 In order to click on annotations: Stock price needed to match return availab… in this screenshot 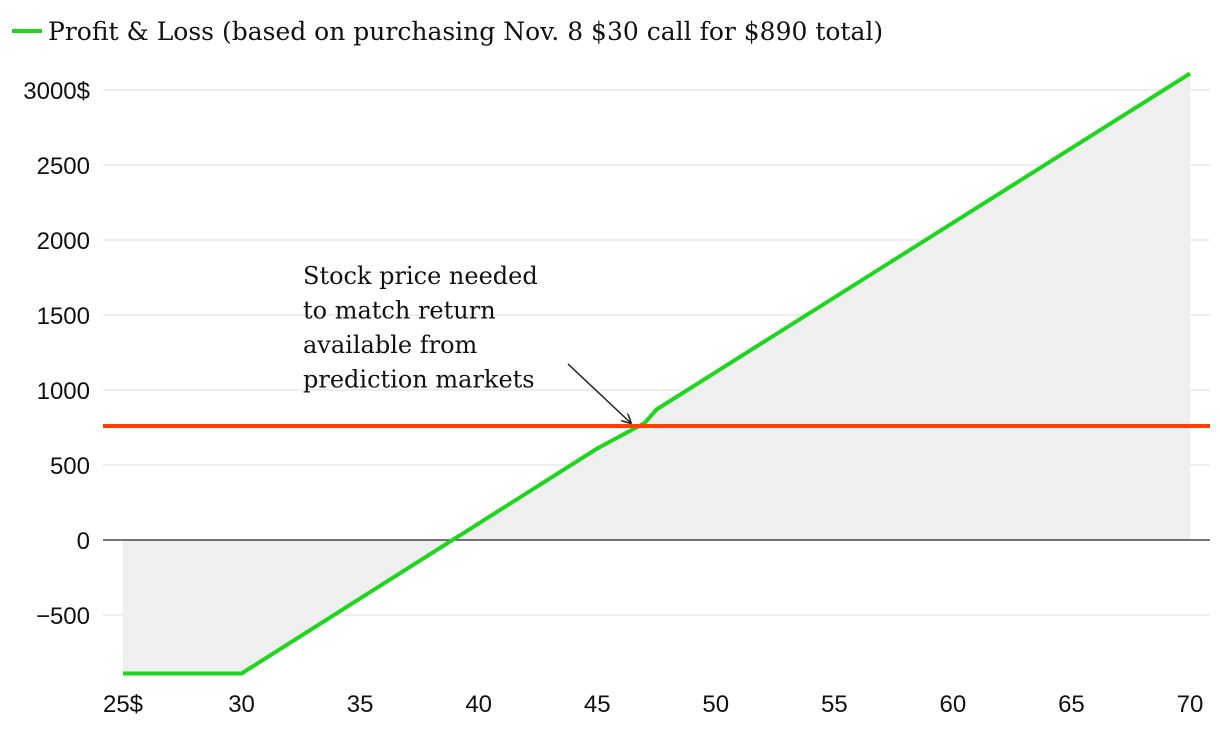, I will do `click(467, 342)`.